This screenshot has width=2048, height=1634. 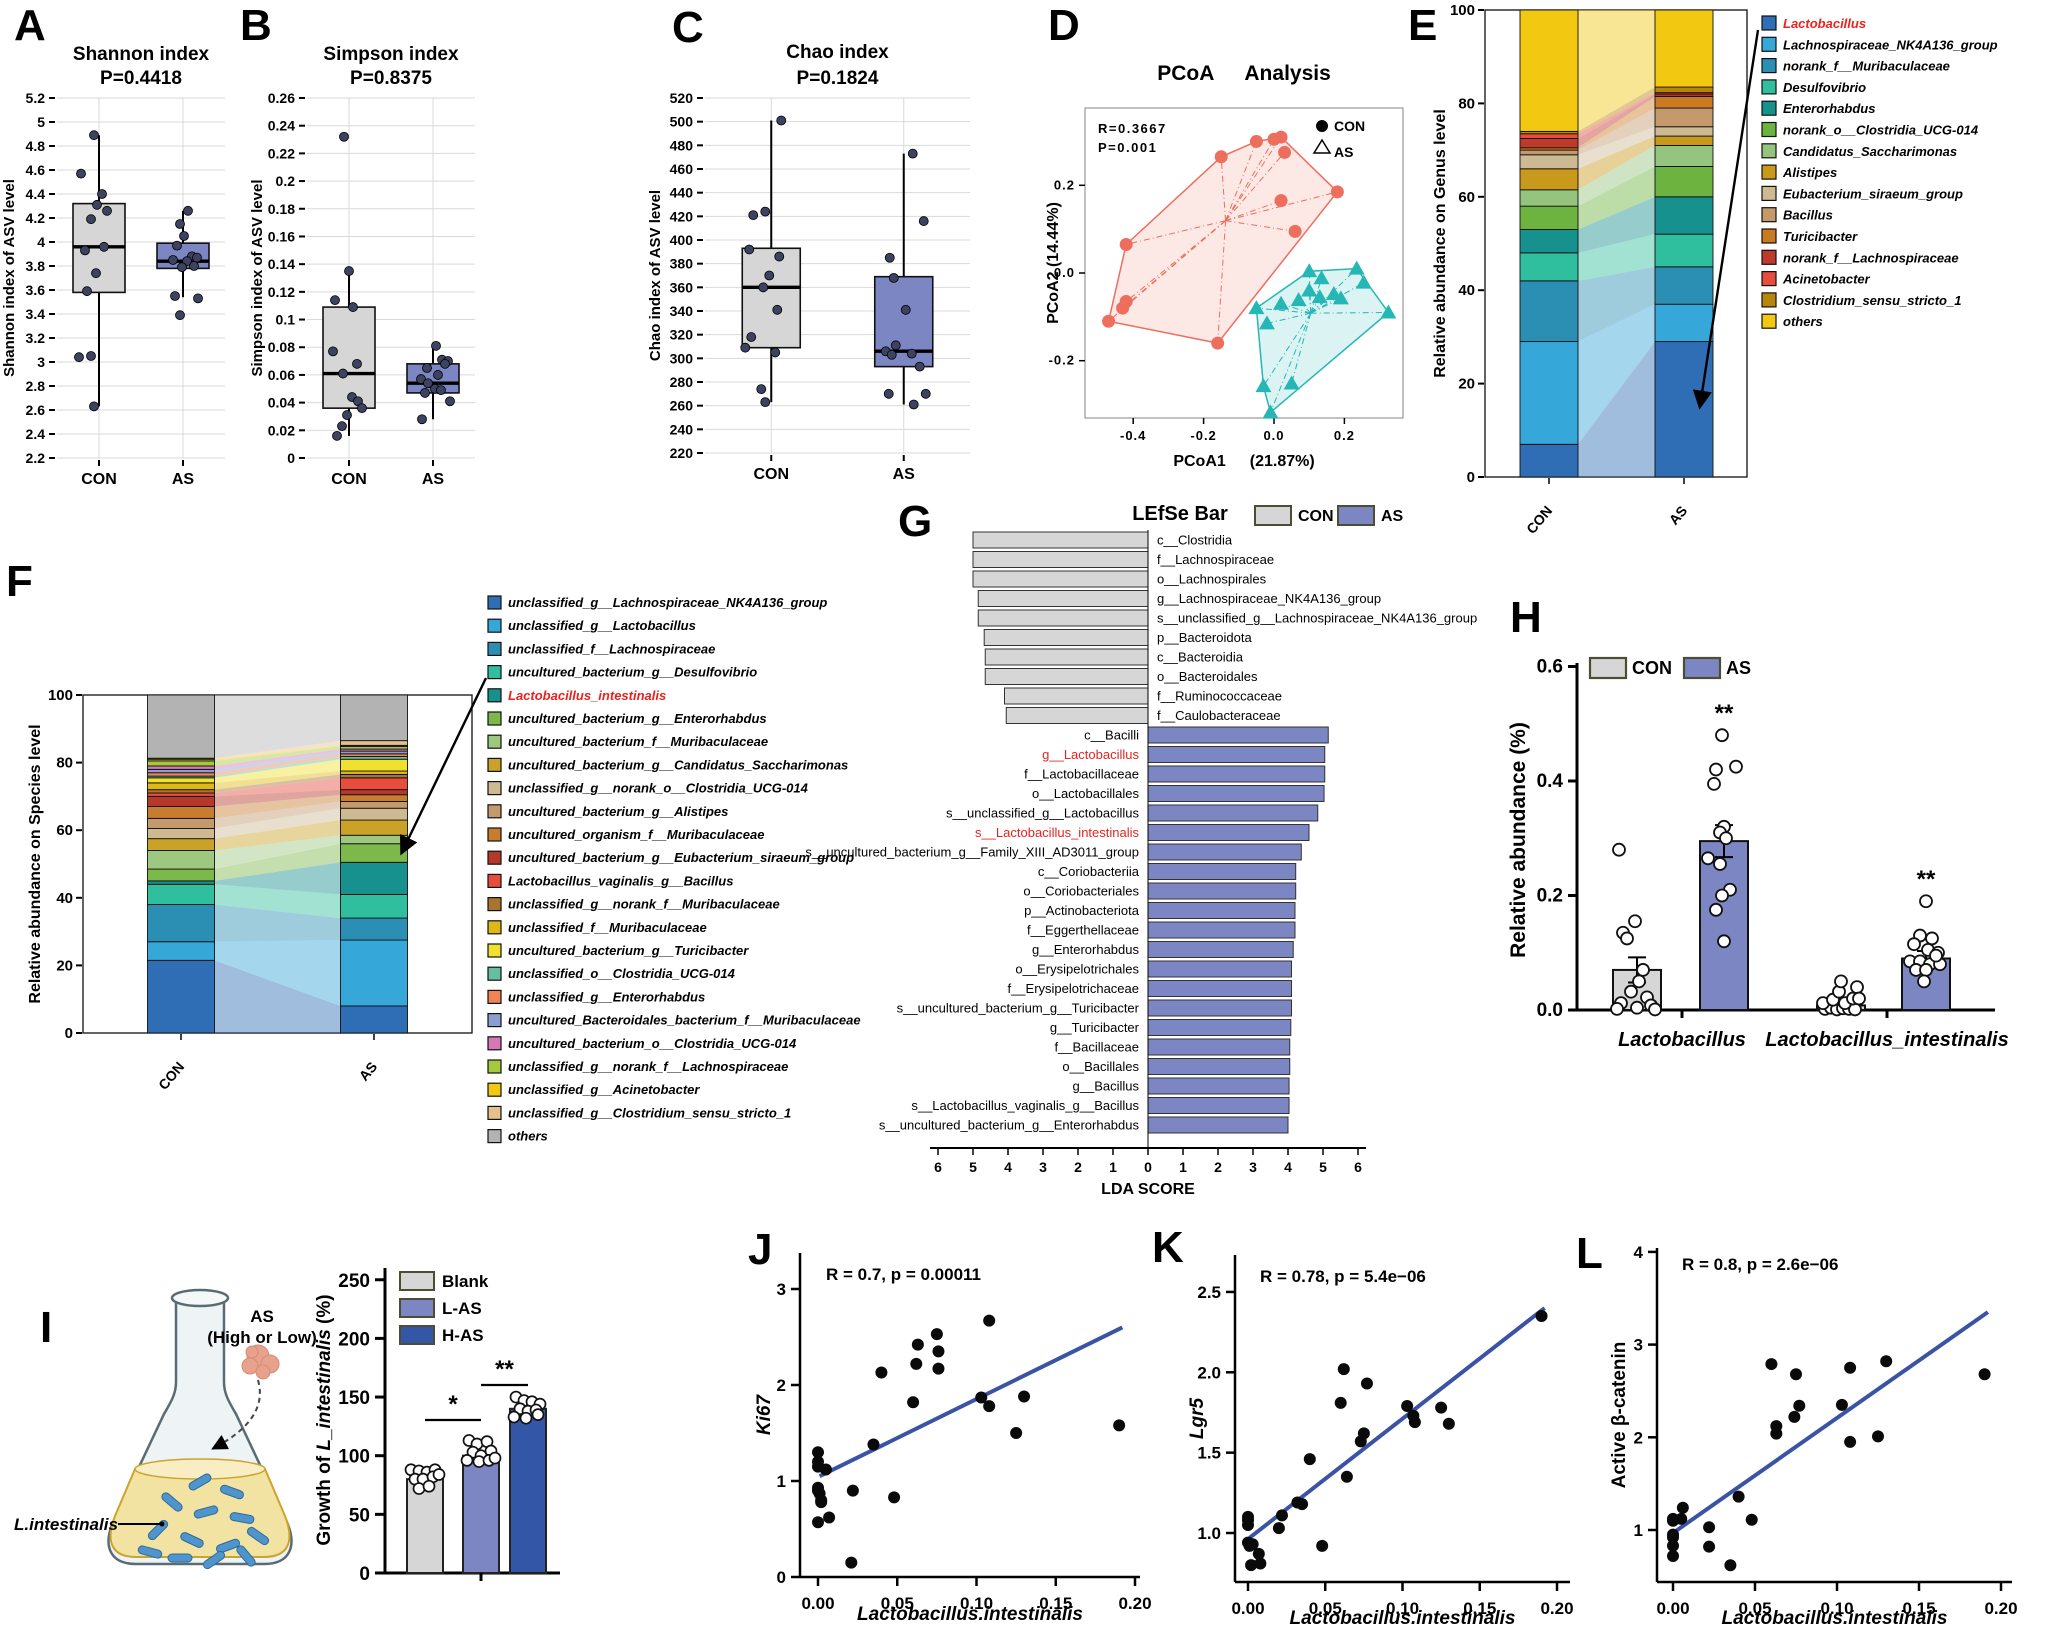 I want to click on svg-text: 520, so click(x=682, y=98).